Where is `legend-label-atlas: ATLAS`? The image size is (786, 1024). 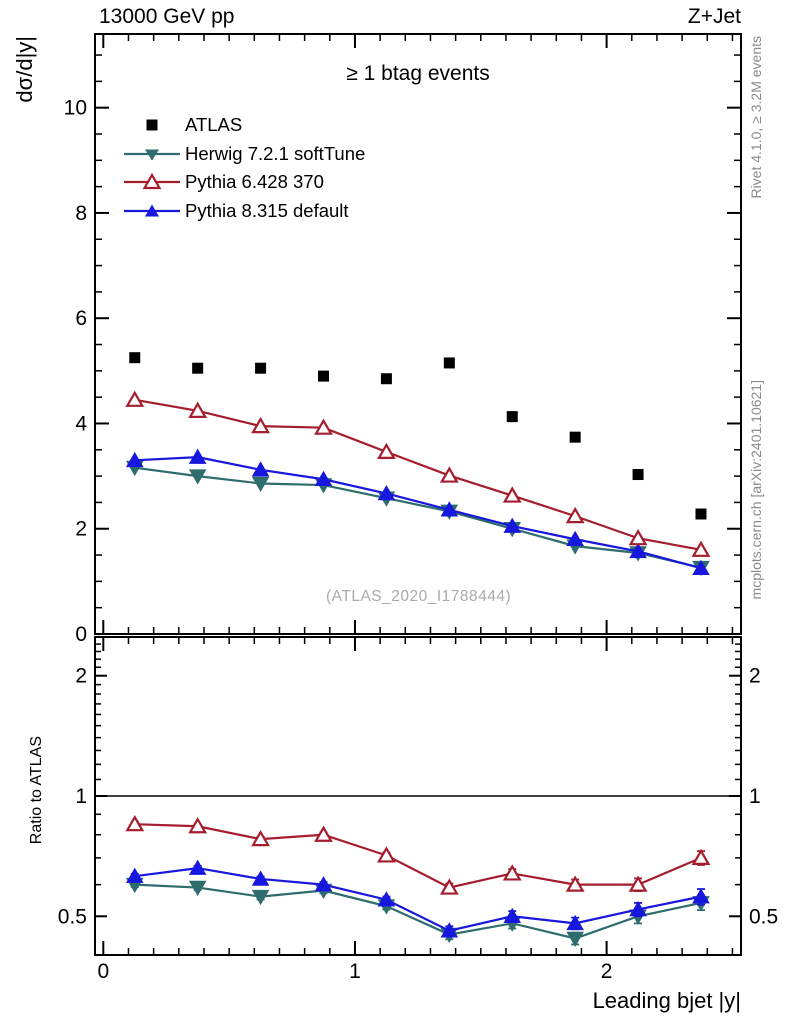 legend-label-atlas: ATLAS is located at coordinates (214, 125).